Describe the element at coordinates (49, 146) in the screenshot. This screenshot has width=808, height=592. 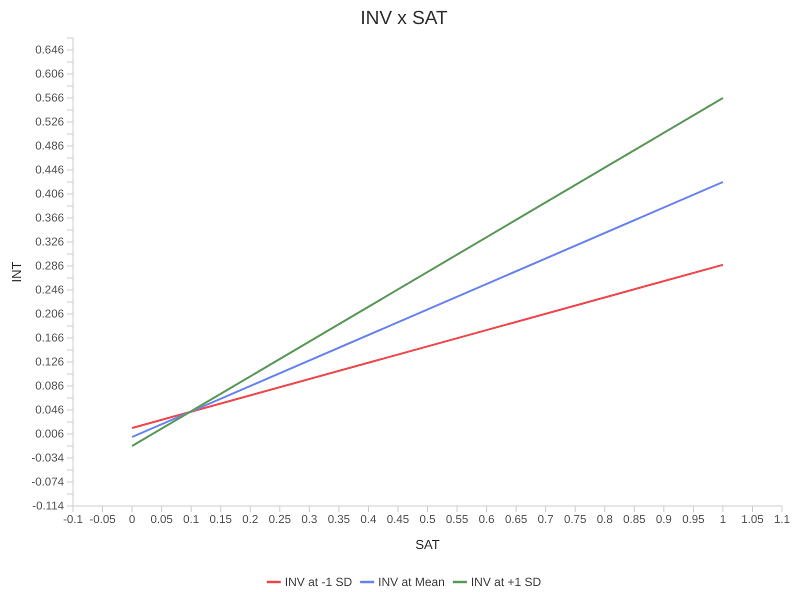
I see `y-tick-label: 0.486` at that location.